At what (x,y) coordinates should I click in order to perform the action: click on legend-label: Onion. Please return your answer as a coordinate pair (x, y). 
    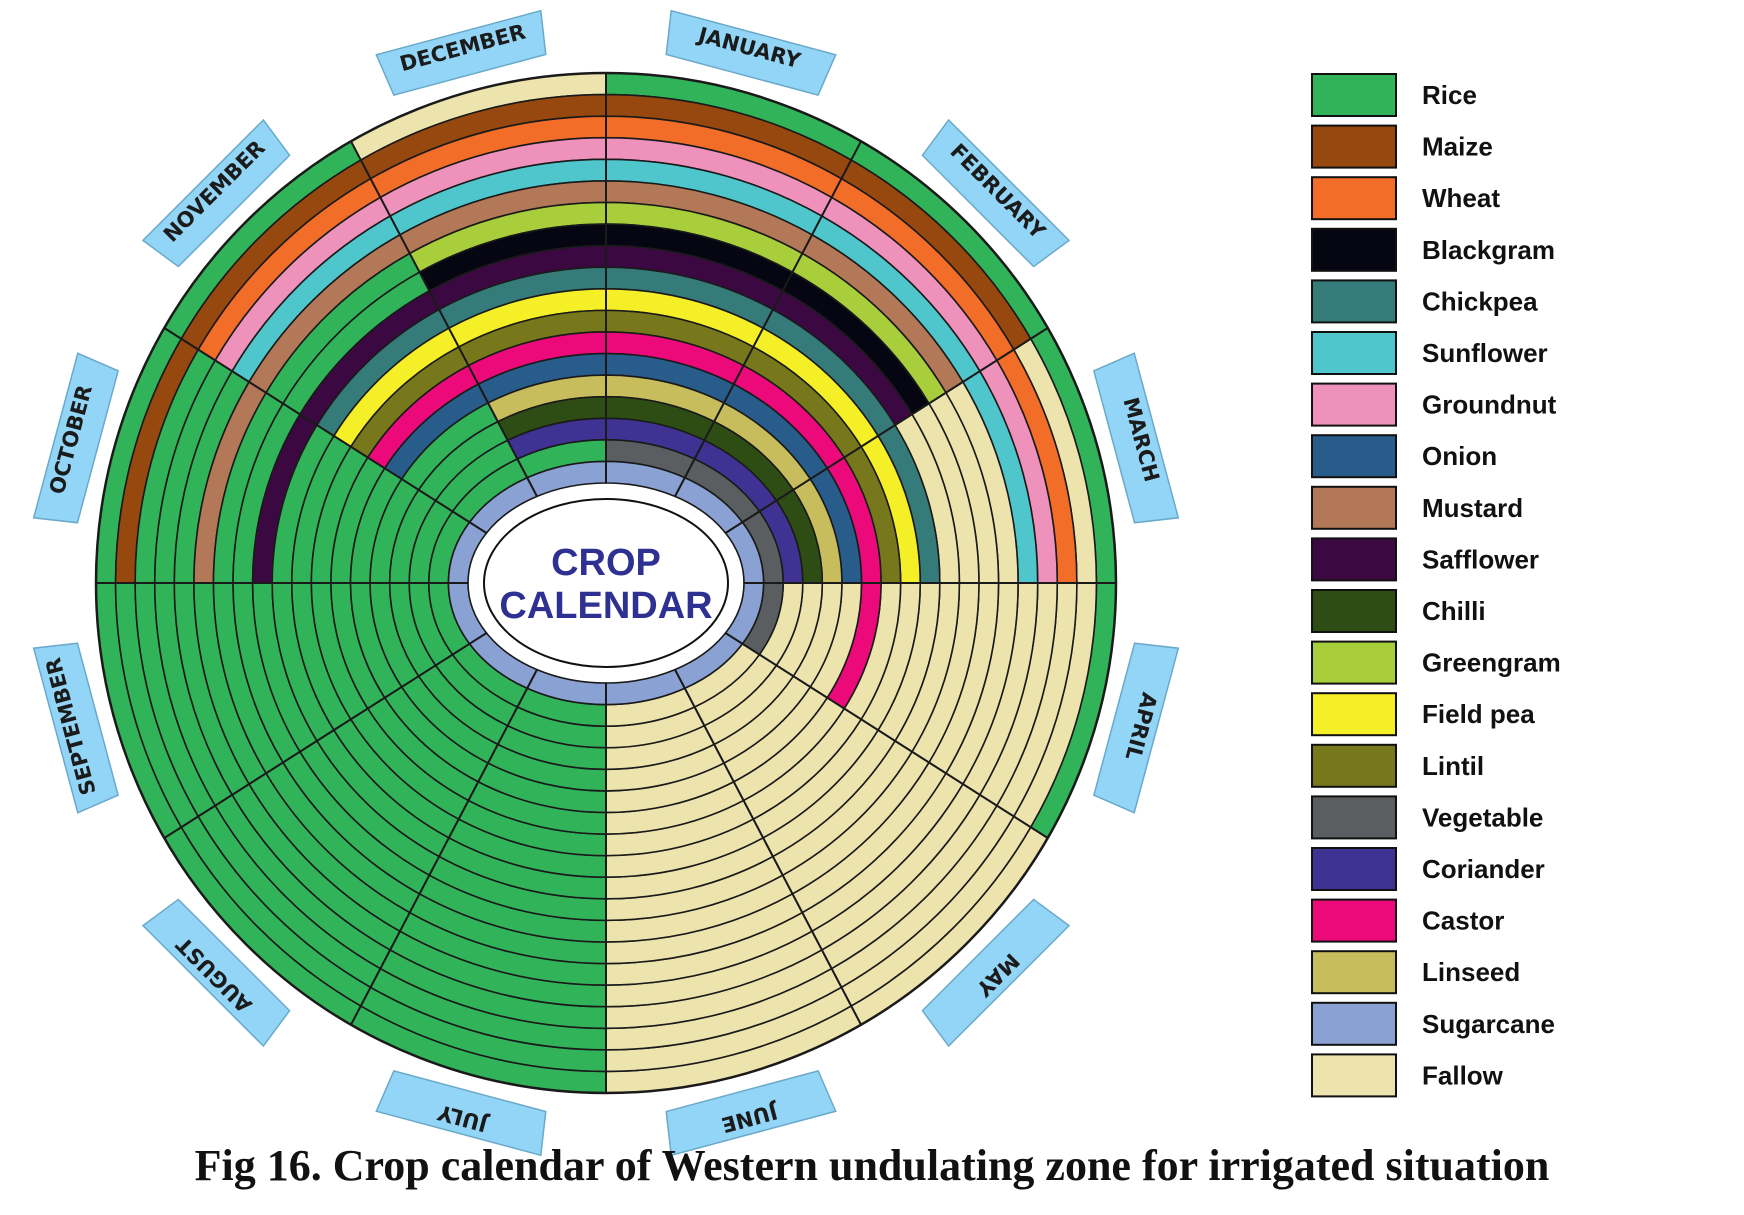
    Looking at the image, I should click on (1459, 456).